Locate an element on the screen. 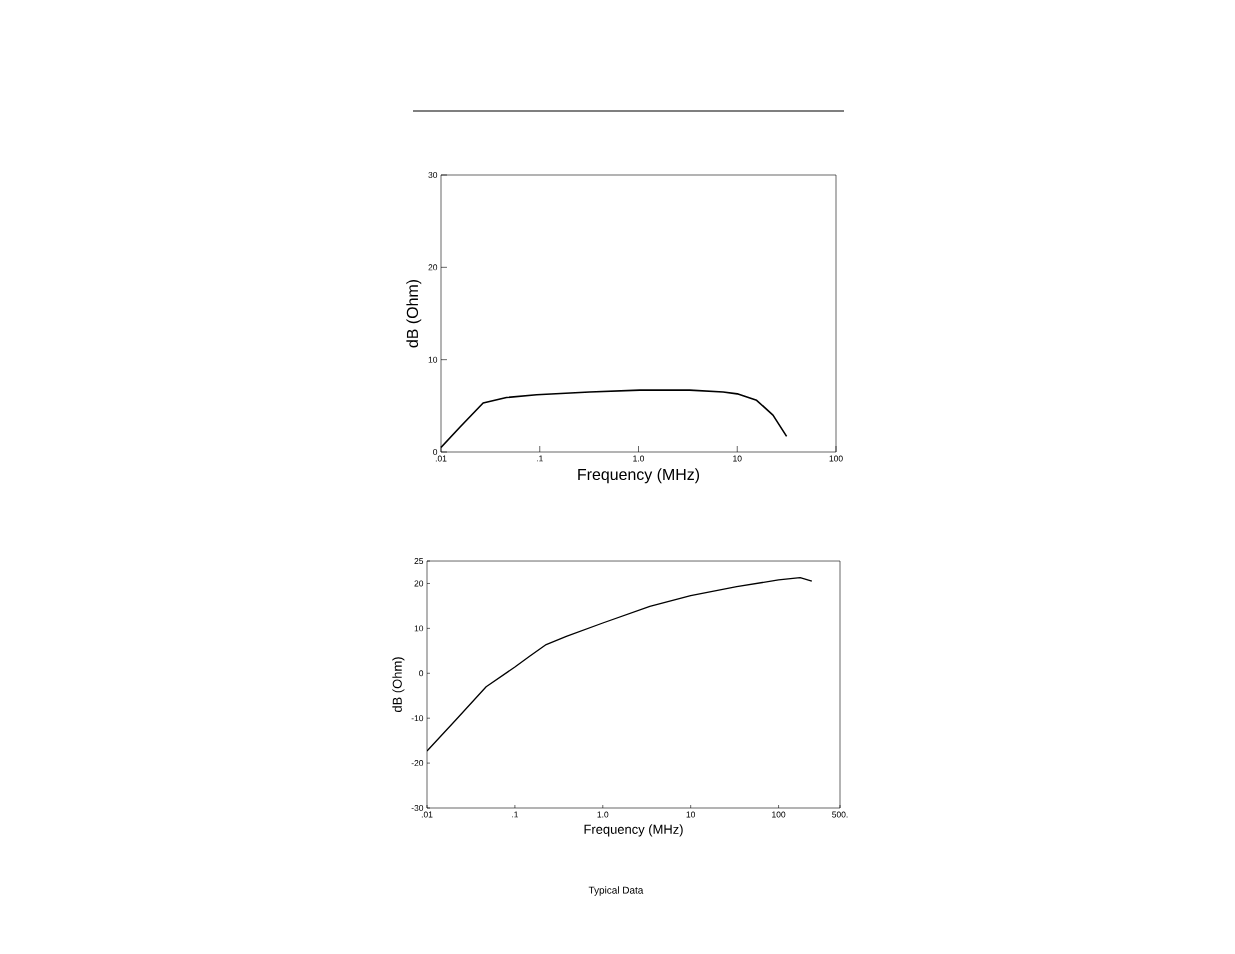  x-tick-label: 500. is located at coordinates (840, 814).